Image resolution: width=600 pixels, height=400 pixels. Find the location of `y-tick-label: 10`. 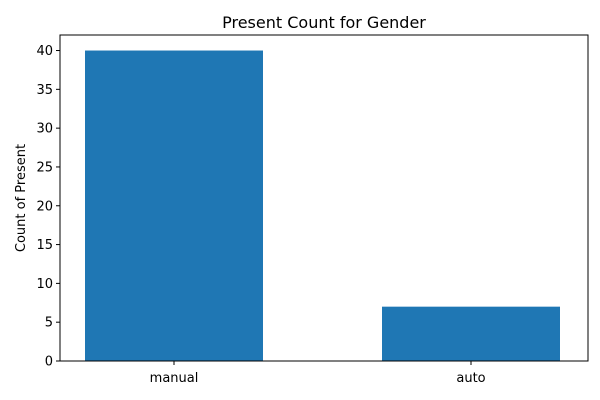

y-tick-label: 10 is located at coordinates (44, 284).